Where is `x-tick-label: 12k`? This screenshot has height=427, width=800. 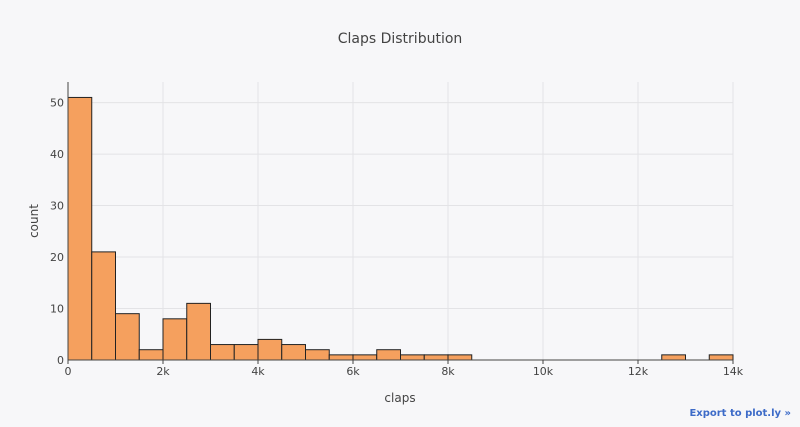 x-tick-label: 12k is located at coordinates (638, 371).